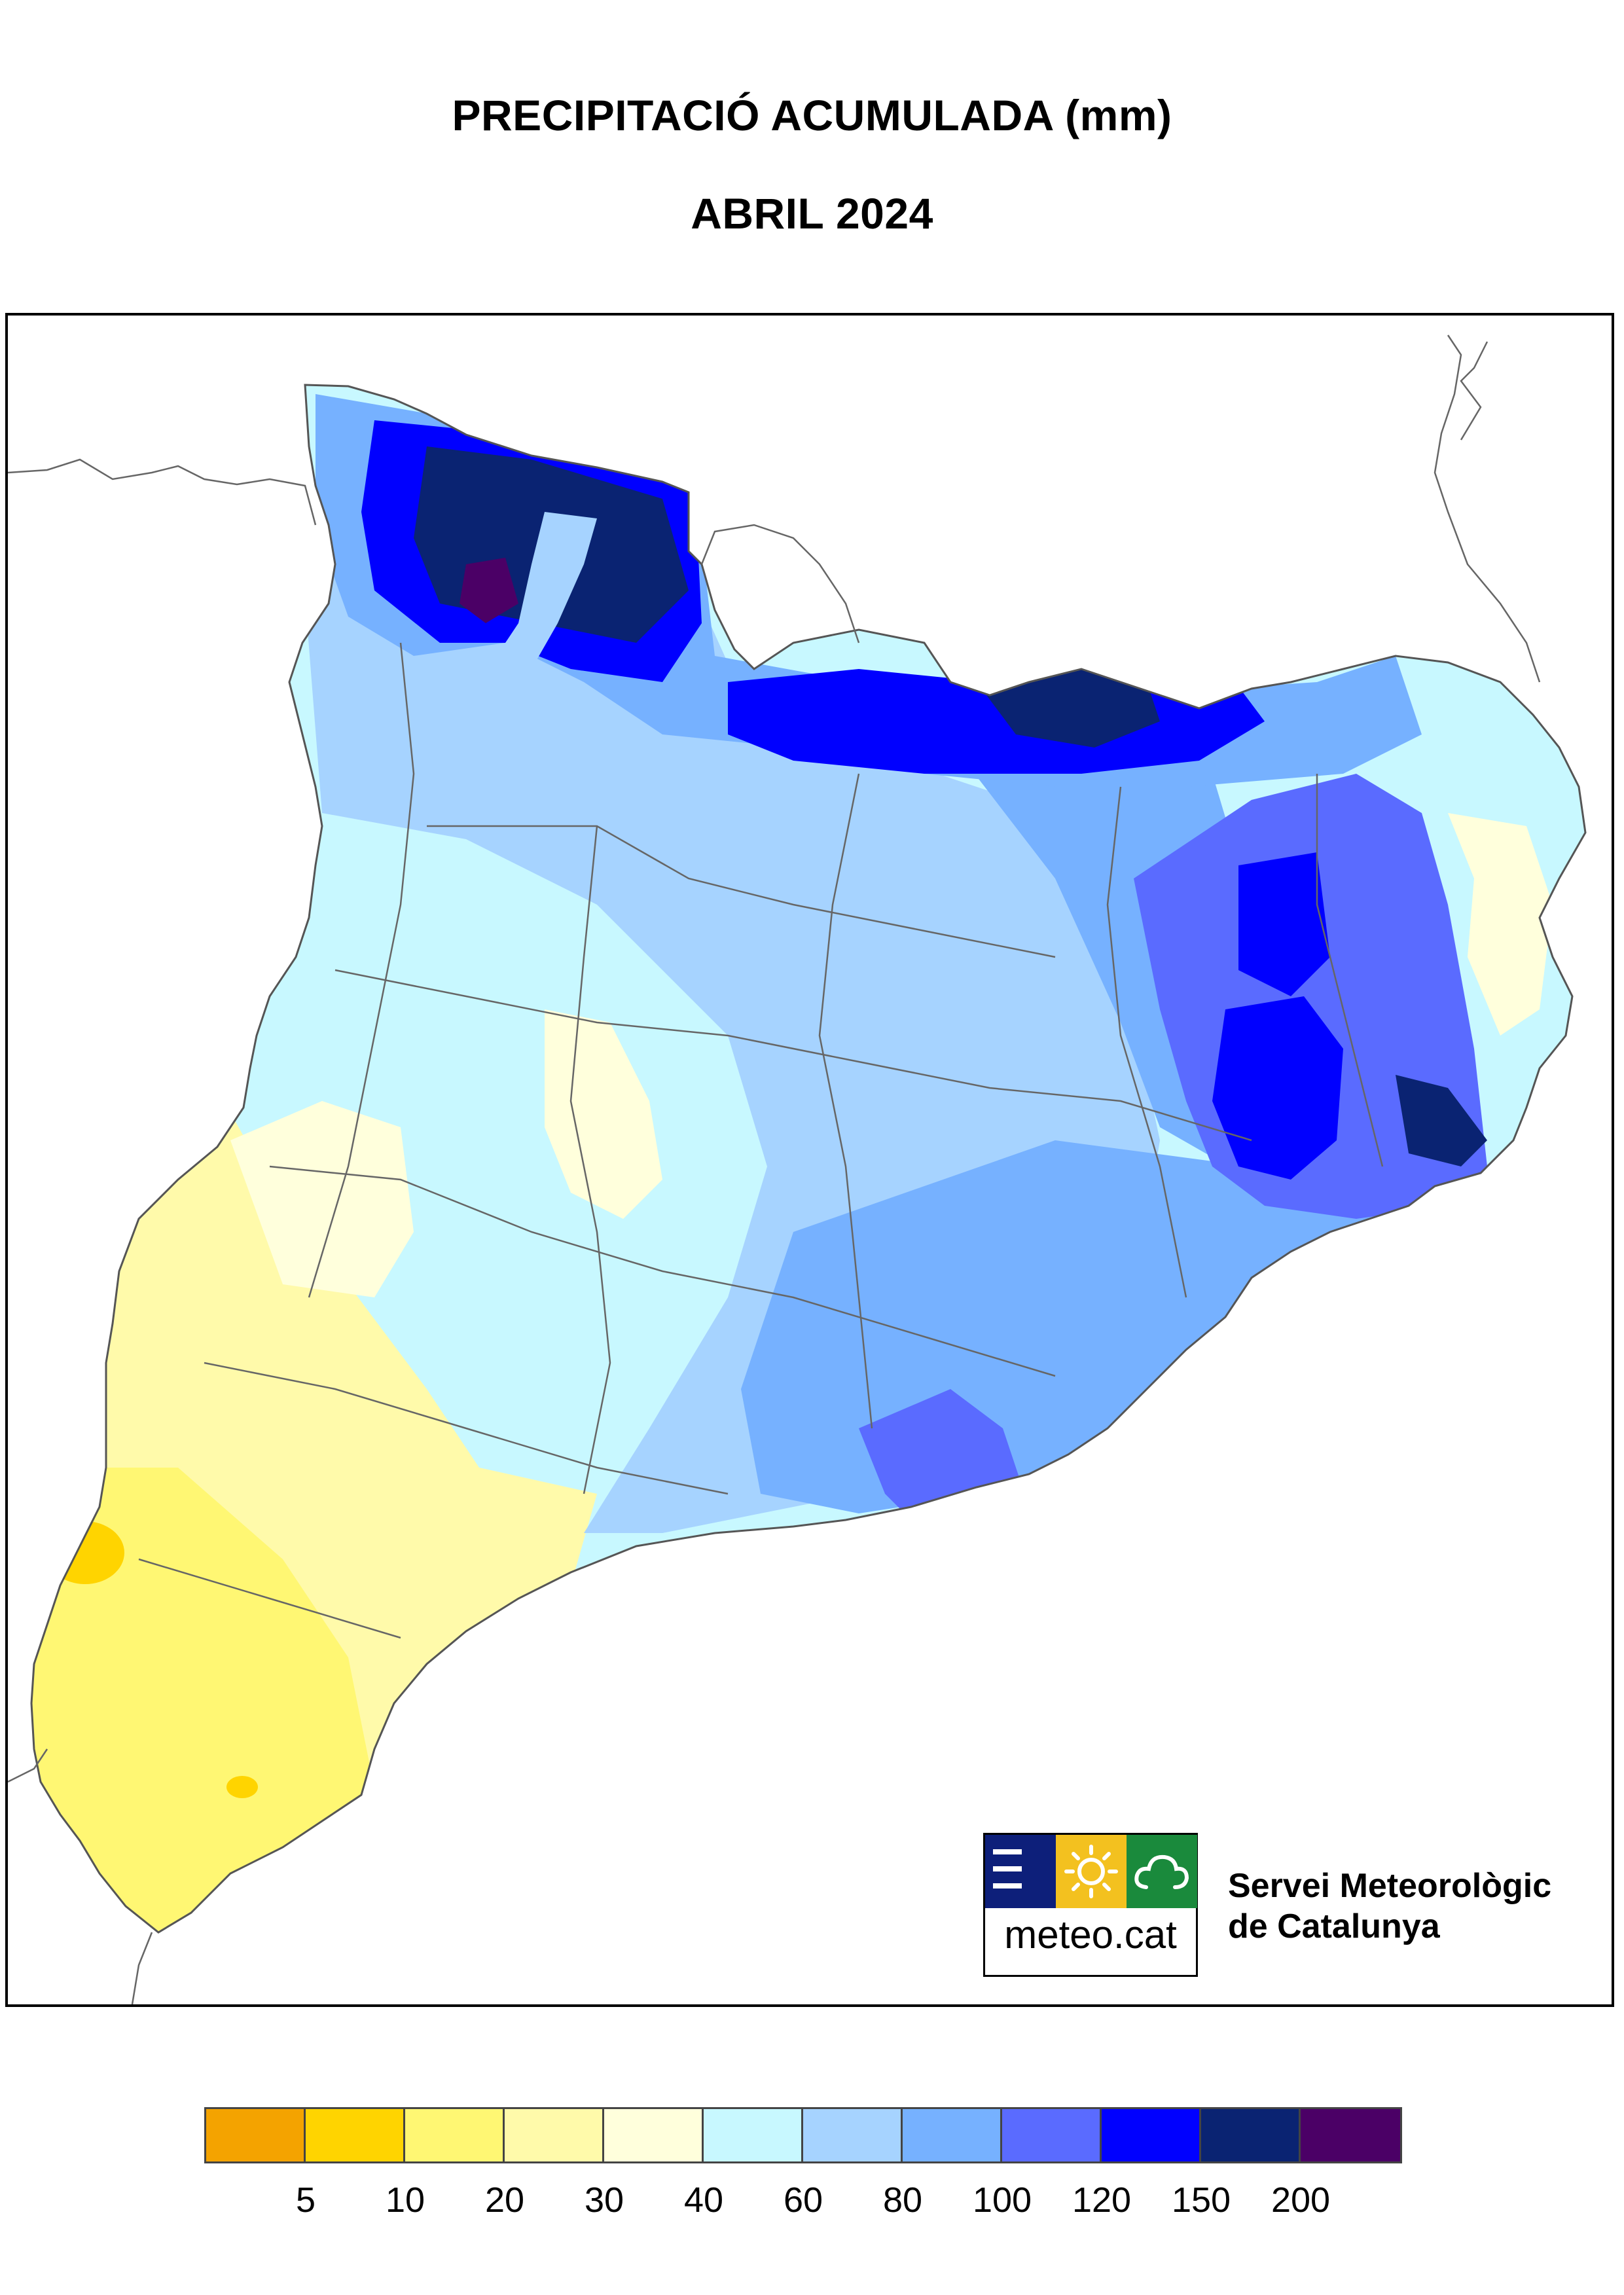 This screenshot has width=1624, height=2295. I want to click on field-5-10-patch-south, so click(242, 1787).